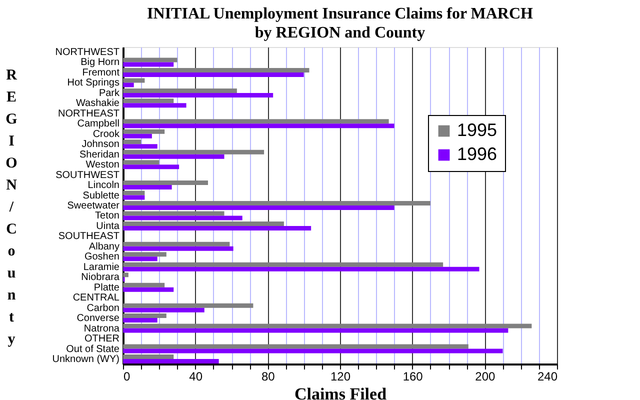 The image size is (640, 400). Describe the element at coordinates (485, 377) in the screenshot. I see `x-tick-label: 200` at that location.